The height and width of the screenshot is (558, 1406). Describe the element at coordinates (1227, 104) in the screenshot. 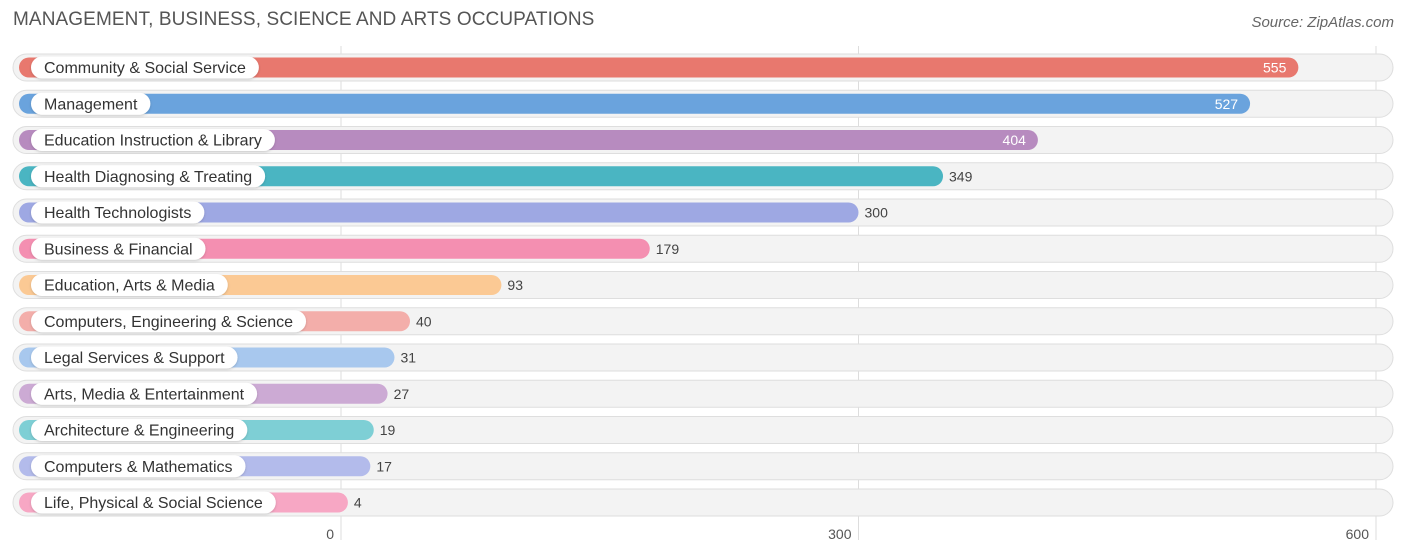

I see `value-label: 527` at that location.